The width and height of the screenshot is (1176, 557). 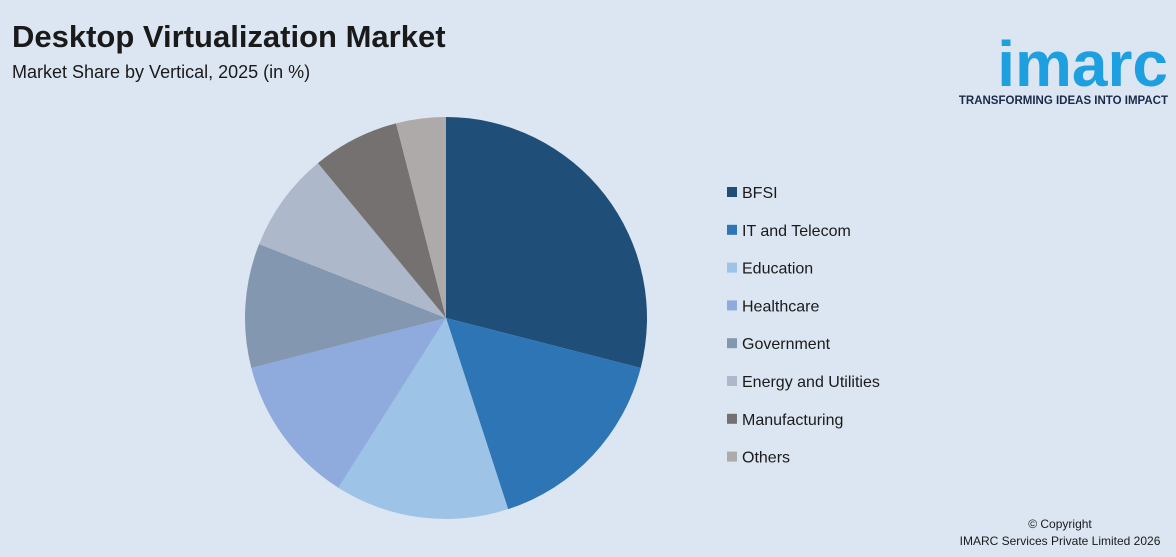 What do you see at coordinates (780, 306) in the screenshot?
I see `legend-label: Healthcare` at bounding box center [780, 306].